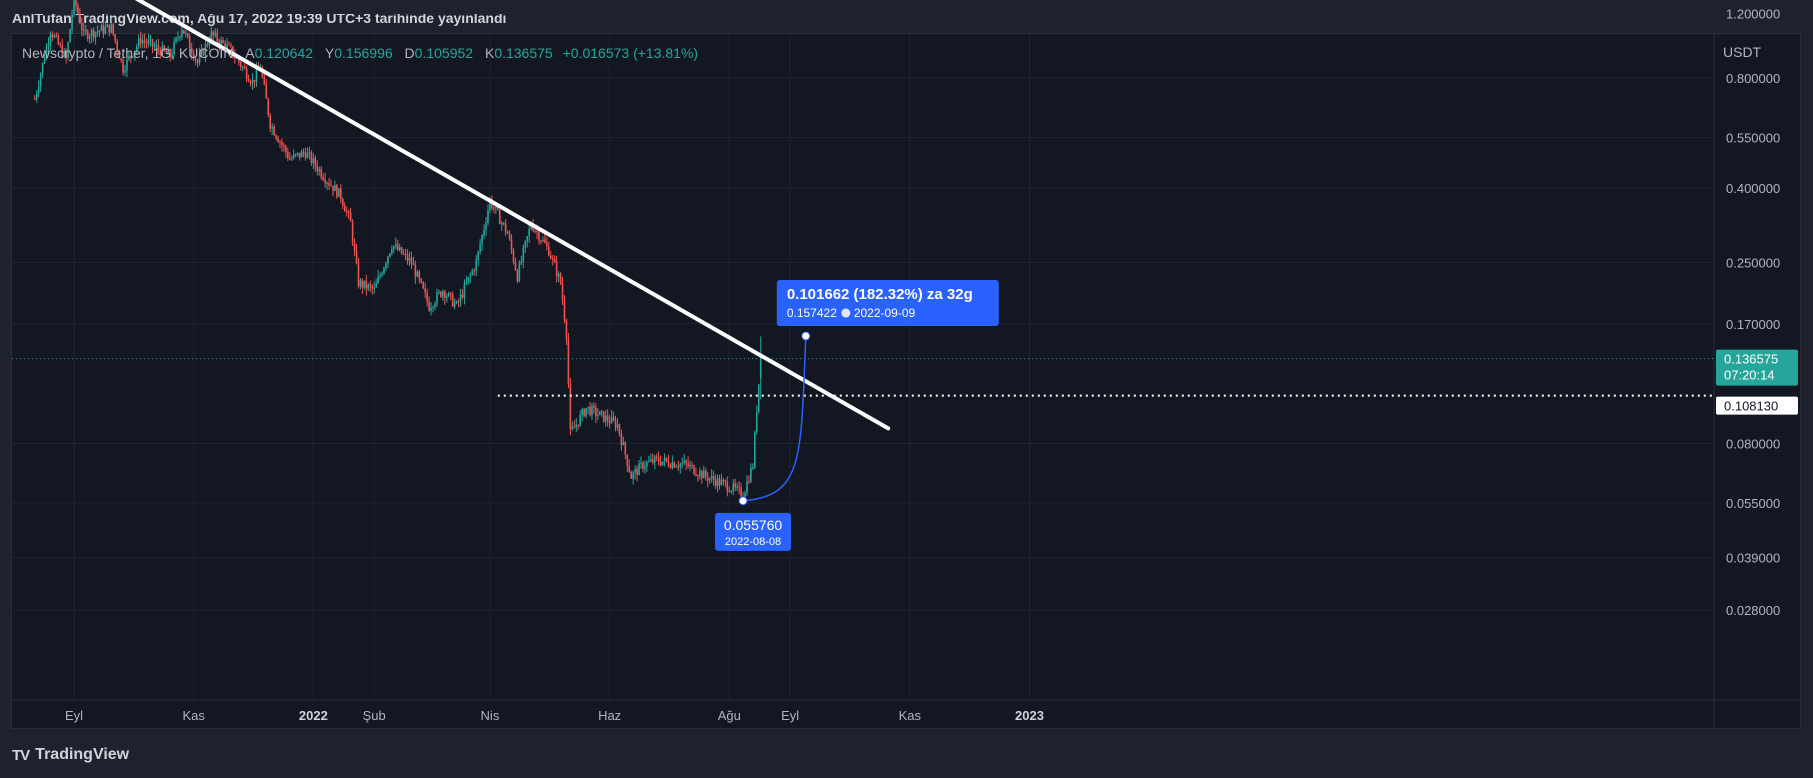 Image resolution: width=1813 pixels, height=778 pixels. Describe the element at coordinates (1753, 263) in the screenshot. I see `price-axis-label: 0.250000` at that location.